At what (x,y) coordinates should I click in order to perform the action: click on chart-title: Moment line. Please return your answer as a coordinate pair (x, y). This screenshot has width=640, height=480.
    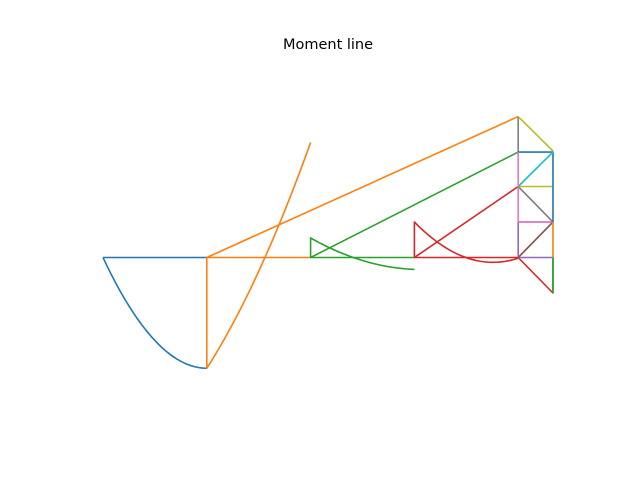
    Looking at the image, I should click on (328, 45).